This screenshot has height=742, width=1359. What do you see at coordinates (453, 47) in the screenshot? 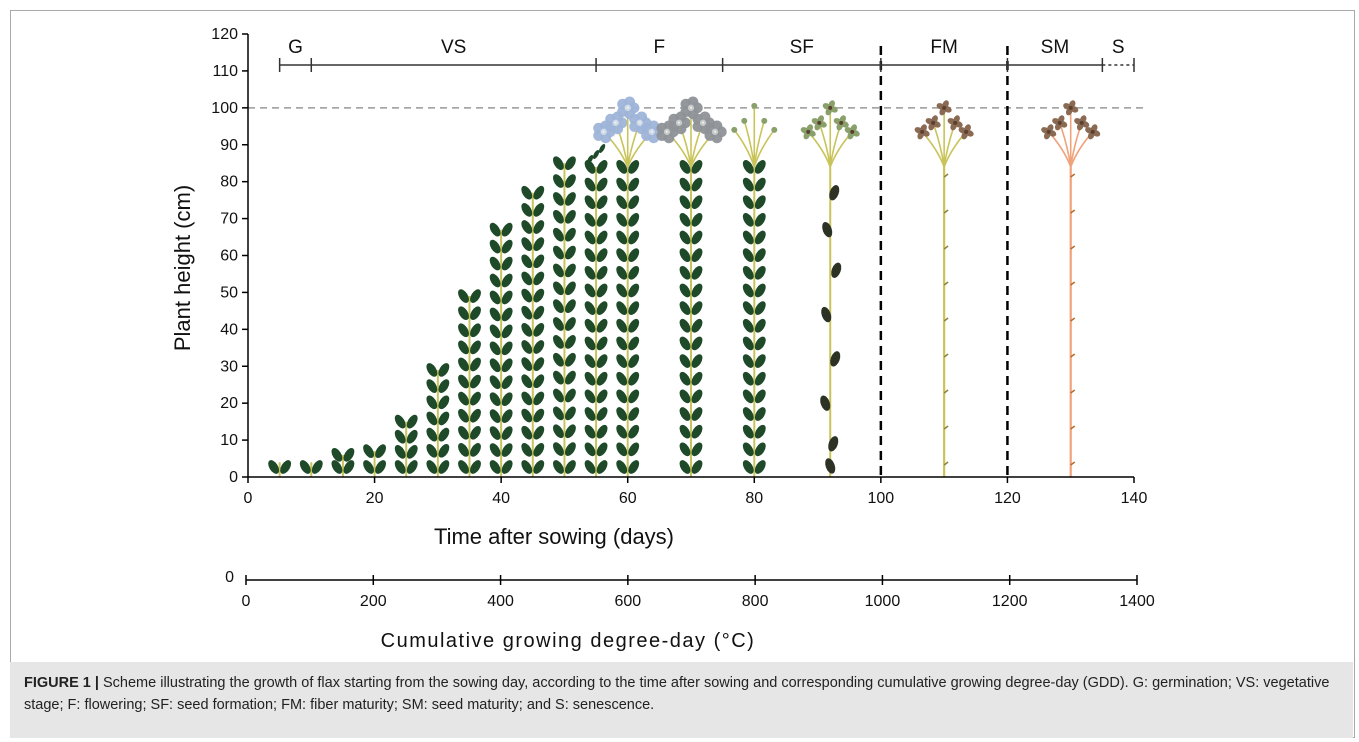
I see `stage-label-VS: VS` at bounding box center [453, 47].